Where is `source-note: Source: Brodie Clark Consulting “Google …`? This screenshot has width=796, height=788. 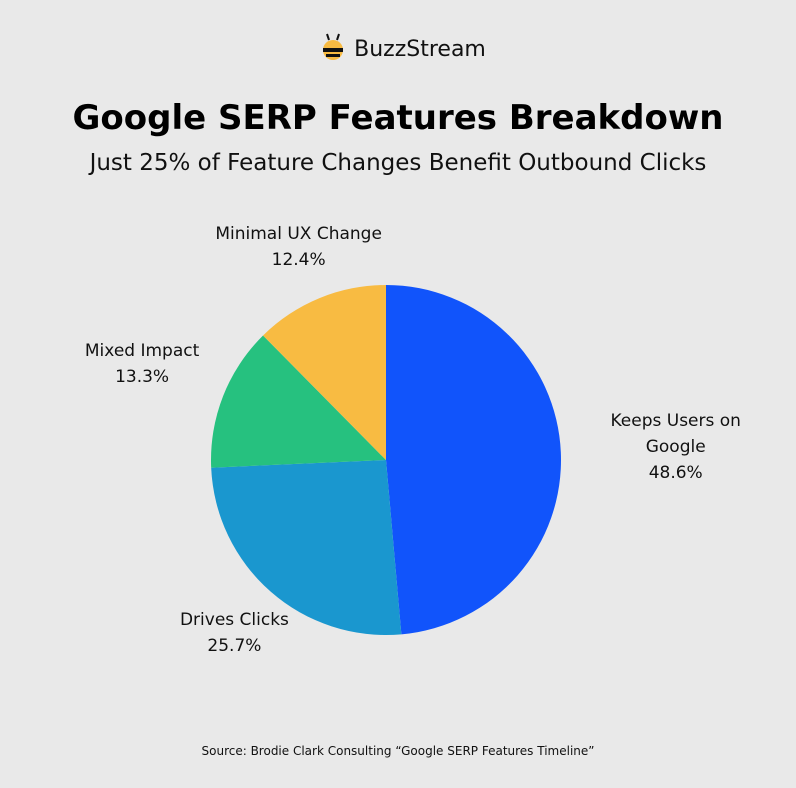
source-note: Source: Brodie Clark Consulting “Google … is located at coordinates (398, 751).